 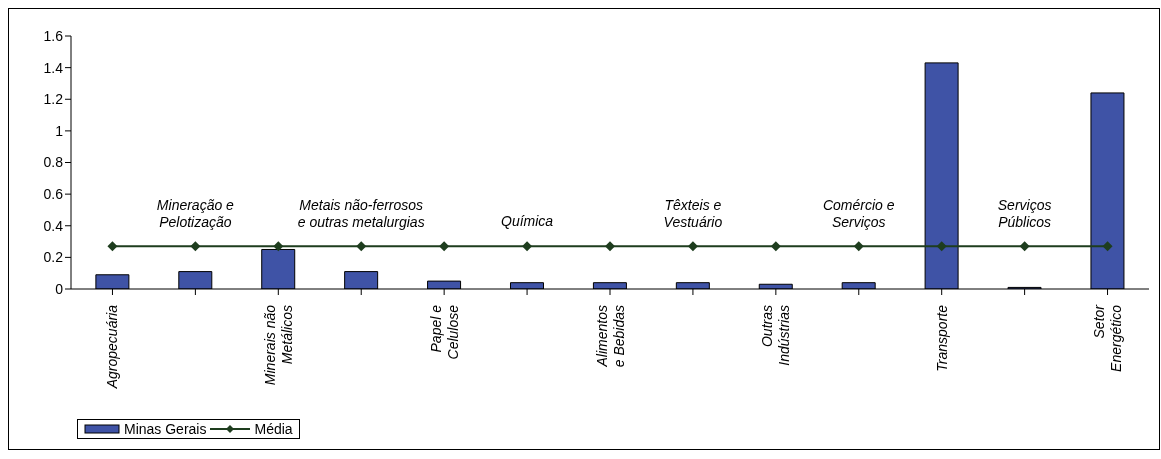 I want to click on x-tick-label: Têxteis e Vestuário, so click(x=693, y=213).